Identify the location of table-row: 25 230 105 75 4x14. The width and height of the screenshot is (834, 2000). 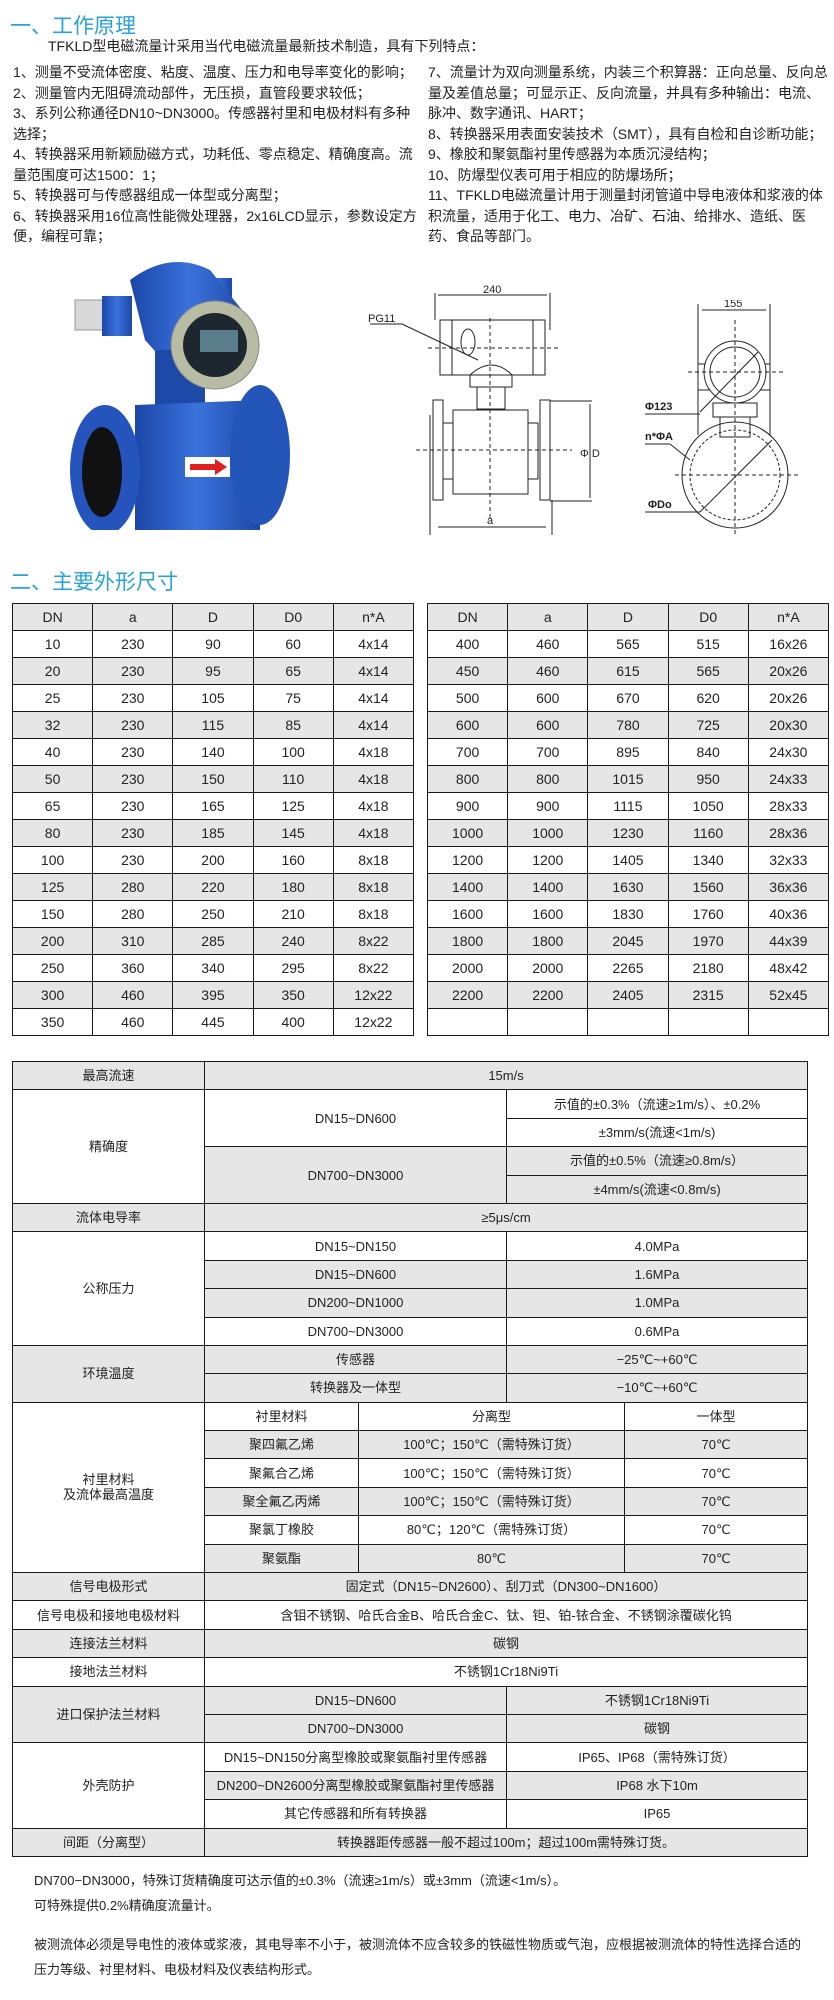
(213, 698).